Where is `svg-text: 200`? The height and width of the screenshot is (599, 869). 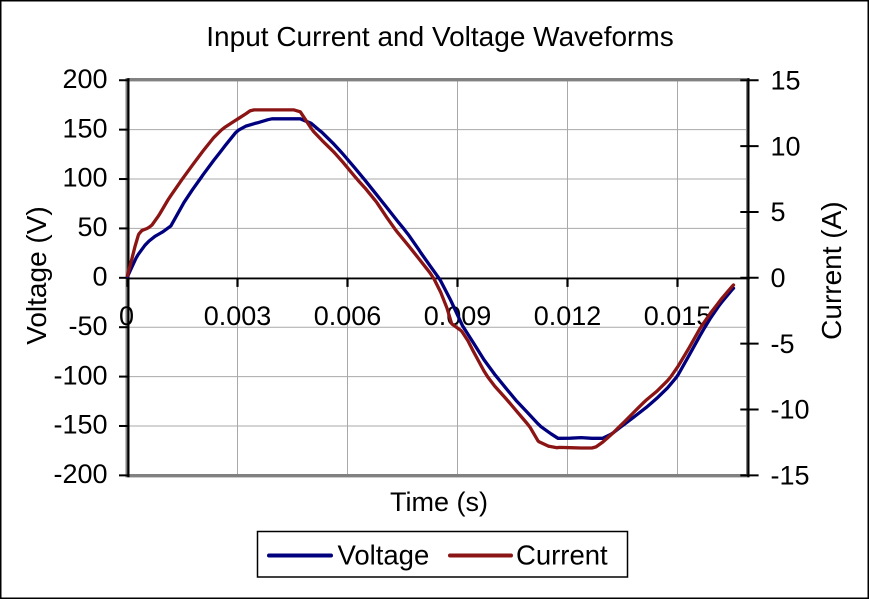
svg-text: 200 is located at coordinates (84, 79).